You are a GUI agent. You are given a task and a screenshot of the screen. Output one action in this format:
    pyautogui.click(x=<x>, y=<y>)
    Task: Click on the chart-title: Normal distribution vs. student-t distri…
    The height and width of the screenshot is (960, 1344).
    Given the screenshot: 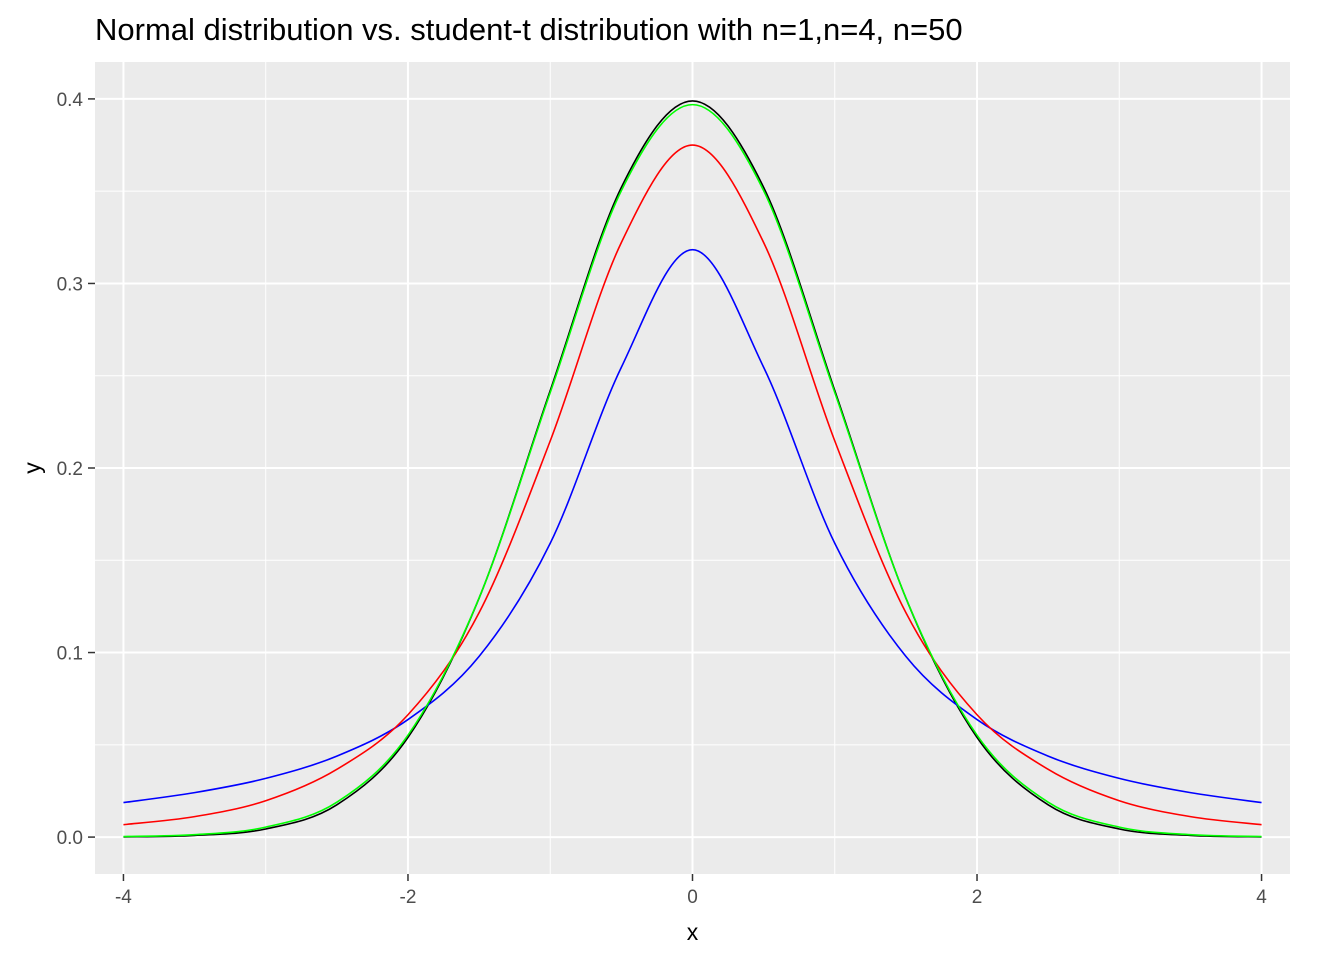 What is the action you would take?
    pyautogui.click(x=529, y=29)
    